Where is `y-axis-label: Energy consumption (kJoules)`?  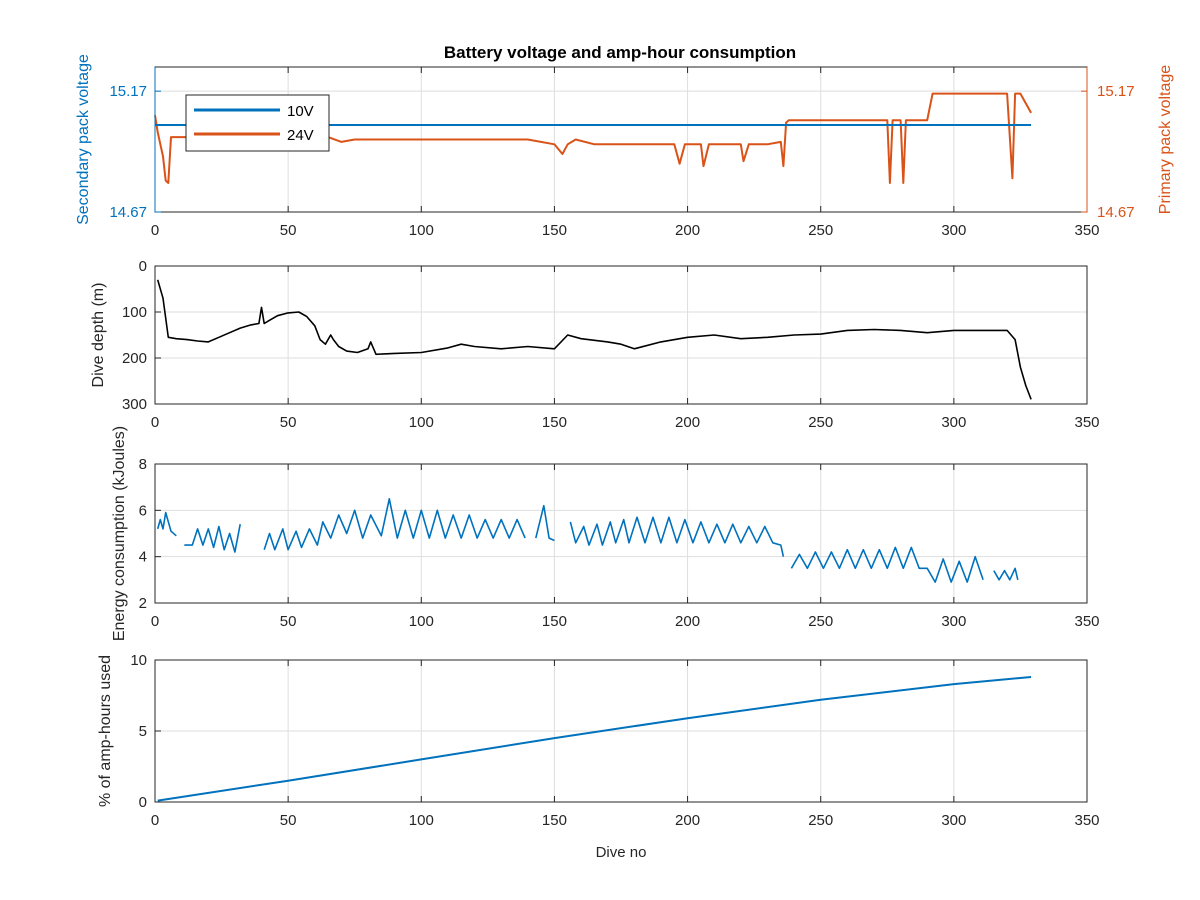 y-axis-label: Energy consumption (kJoules) is located at coordinates (119, 533).